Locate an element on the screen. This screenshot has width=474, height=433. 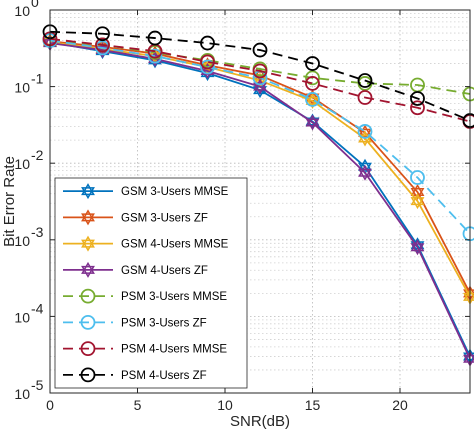
y-tick-exponent: -3 is located at coordinates (37, 232).